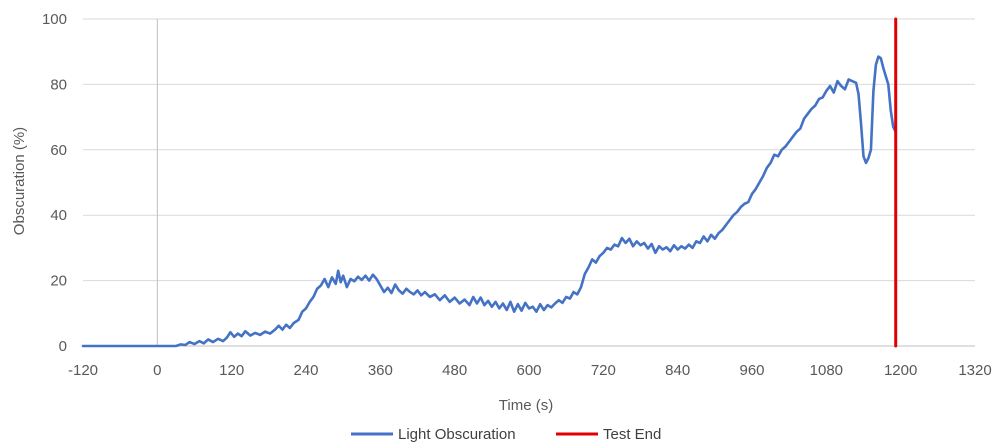  Describe the element at coordinates (58, 150) in the screenshot. I see `y-tick-label: 60` at that location.